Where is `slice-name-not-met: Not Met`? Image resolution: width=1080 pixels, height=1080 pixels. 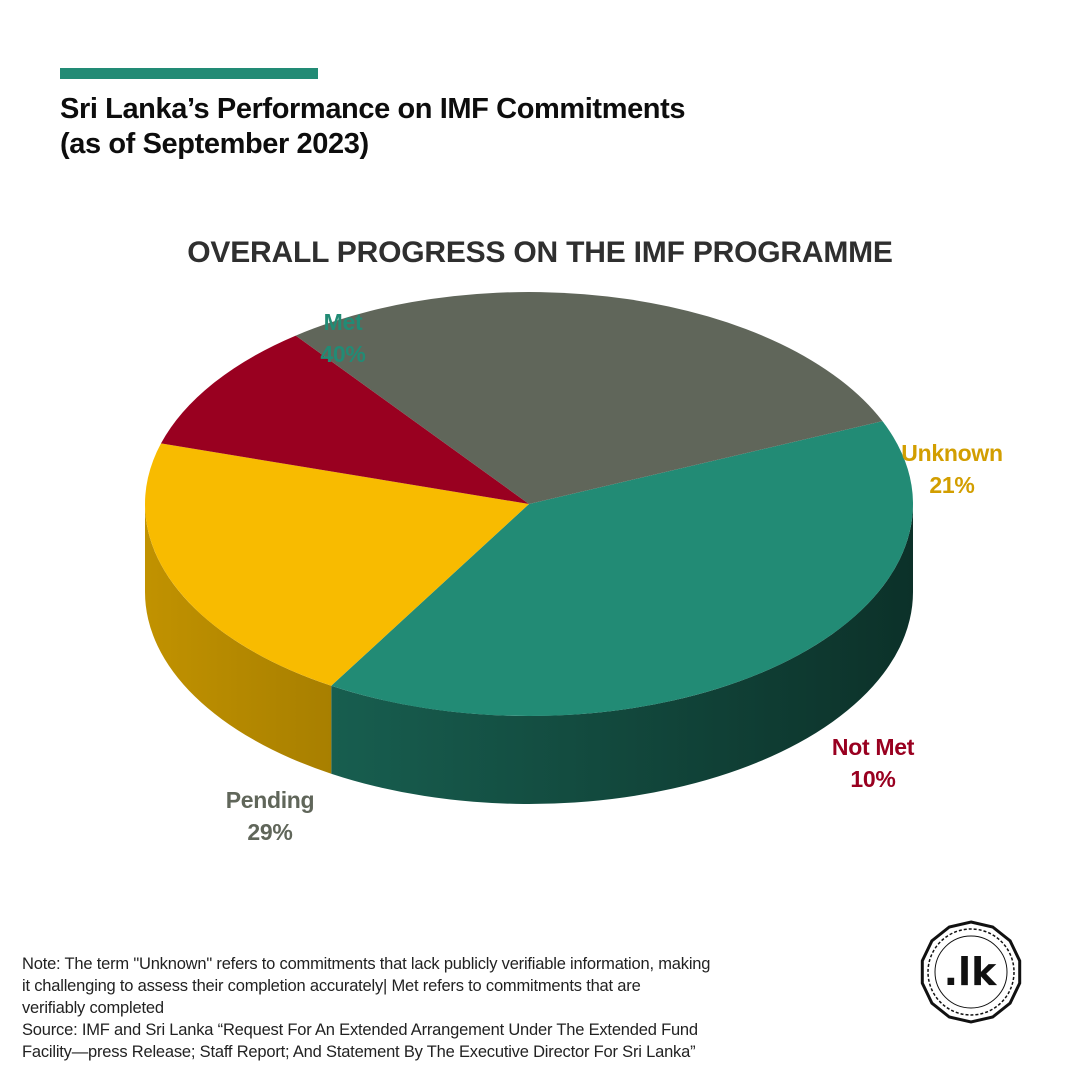 slice-name-not-met: Not Met is located at coordinates (873, 747).